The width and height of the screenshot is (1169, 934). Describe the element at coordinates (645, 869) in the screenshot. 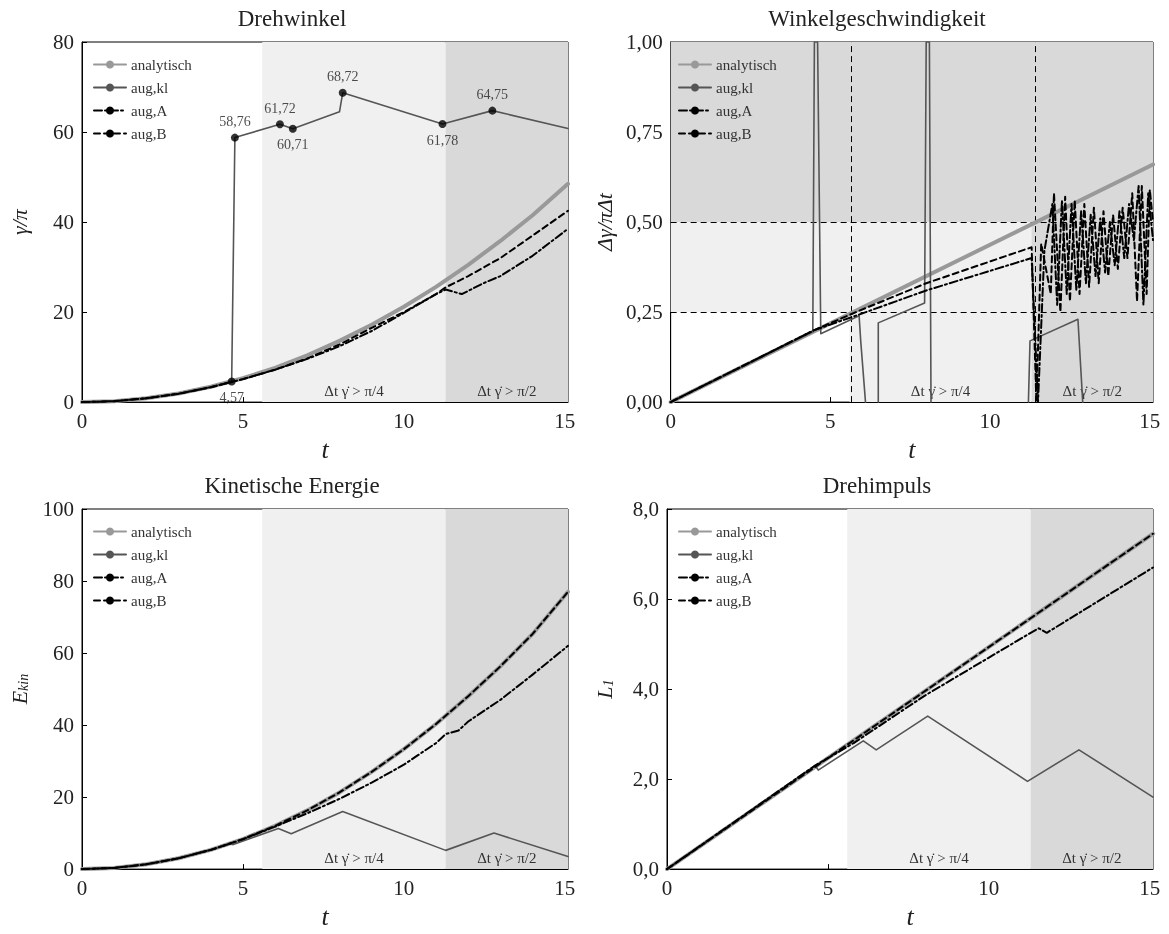

I see `y-tick-label: 0,0` at that location.